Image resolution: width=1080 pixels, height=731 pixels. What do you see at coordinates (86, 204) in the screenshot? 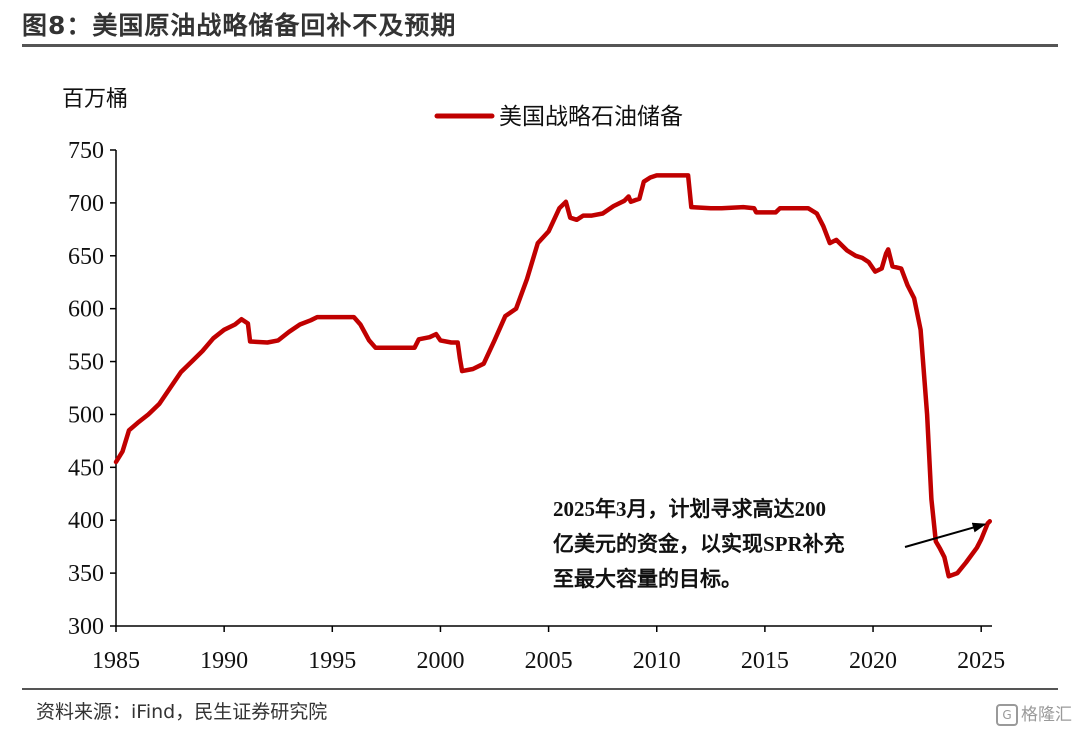
I see `y-tick-label: 700` at bounding box center [86, 204].